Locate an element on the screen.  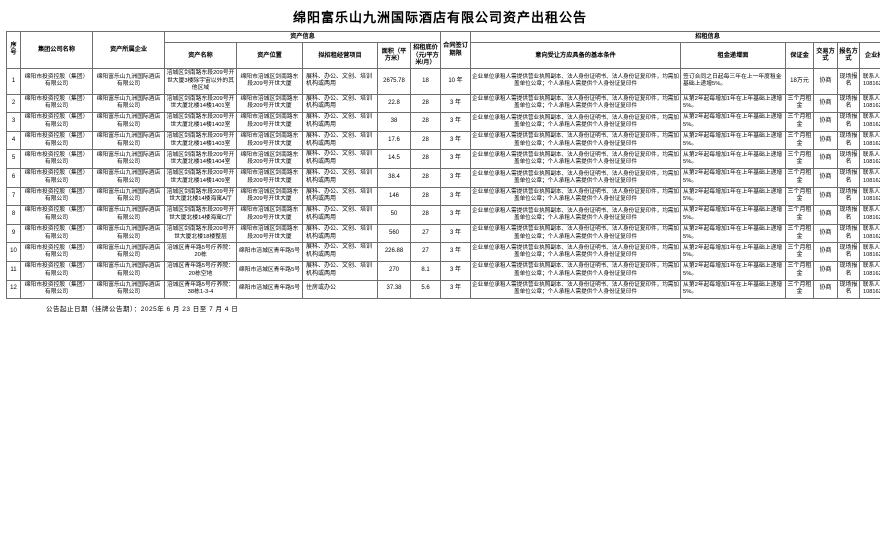
group-header-asset-info: 资产信息 is located at coordinates (302, 37).